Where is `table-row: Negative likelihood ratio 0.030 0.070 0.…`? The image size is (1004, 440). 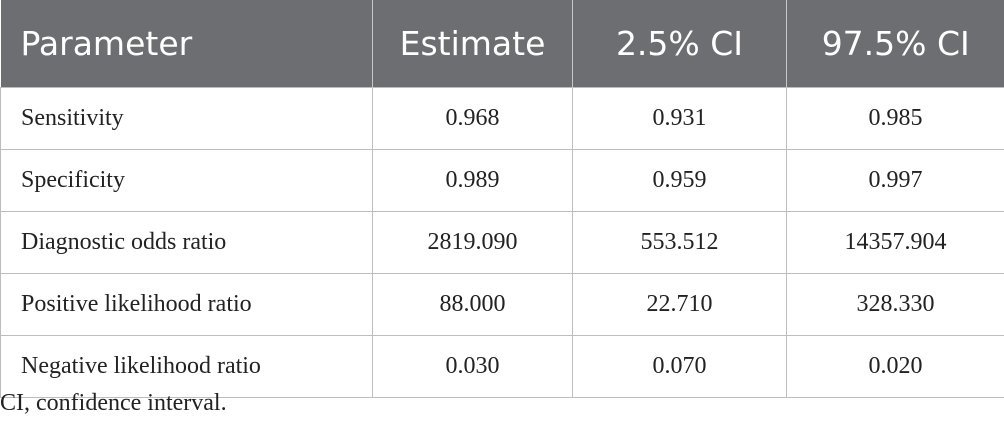 table-row: Negative likelihood ratio 0.030 0.070 0.… is located at coordinates (502, 366).